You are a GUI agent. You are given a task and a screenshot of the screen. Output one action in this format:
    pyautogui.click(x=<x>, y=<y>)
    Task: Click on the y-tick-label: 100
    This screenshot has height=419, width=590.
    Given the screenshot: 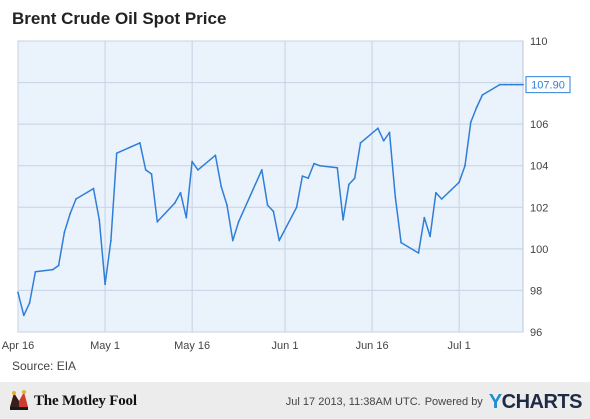 What is the action you would take?
    pyautogui.click(x=539, y=250)
    